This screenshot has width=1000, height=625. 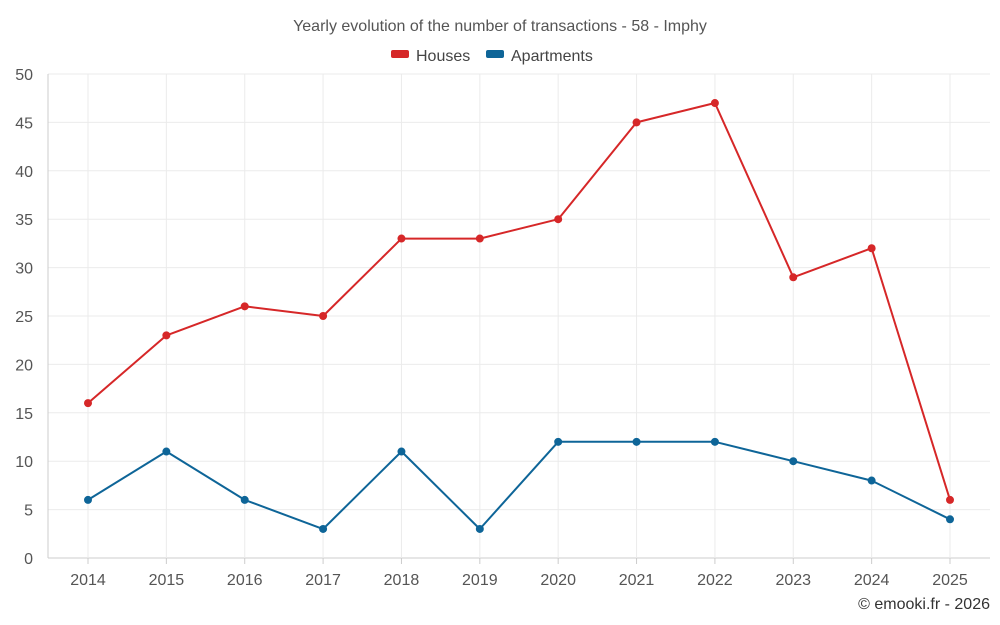 What do you see at coordinates (167, 580) in the screenshot?
I see `x-tick-label: 2015` at bounding box center [167, 580].